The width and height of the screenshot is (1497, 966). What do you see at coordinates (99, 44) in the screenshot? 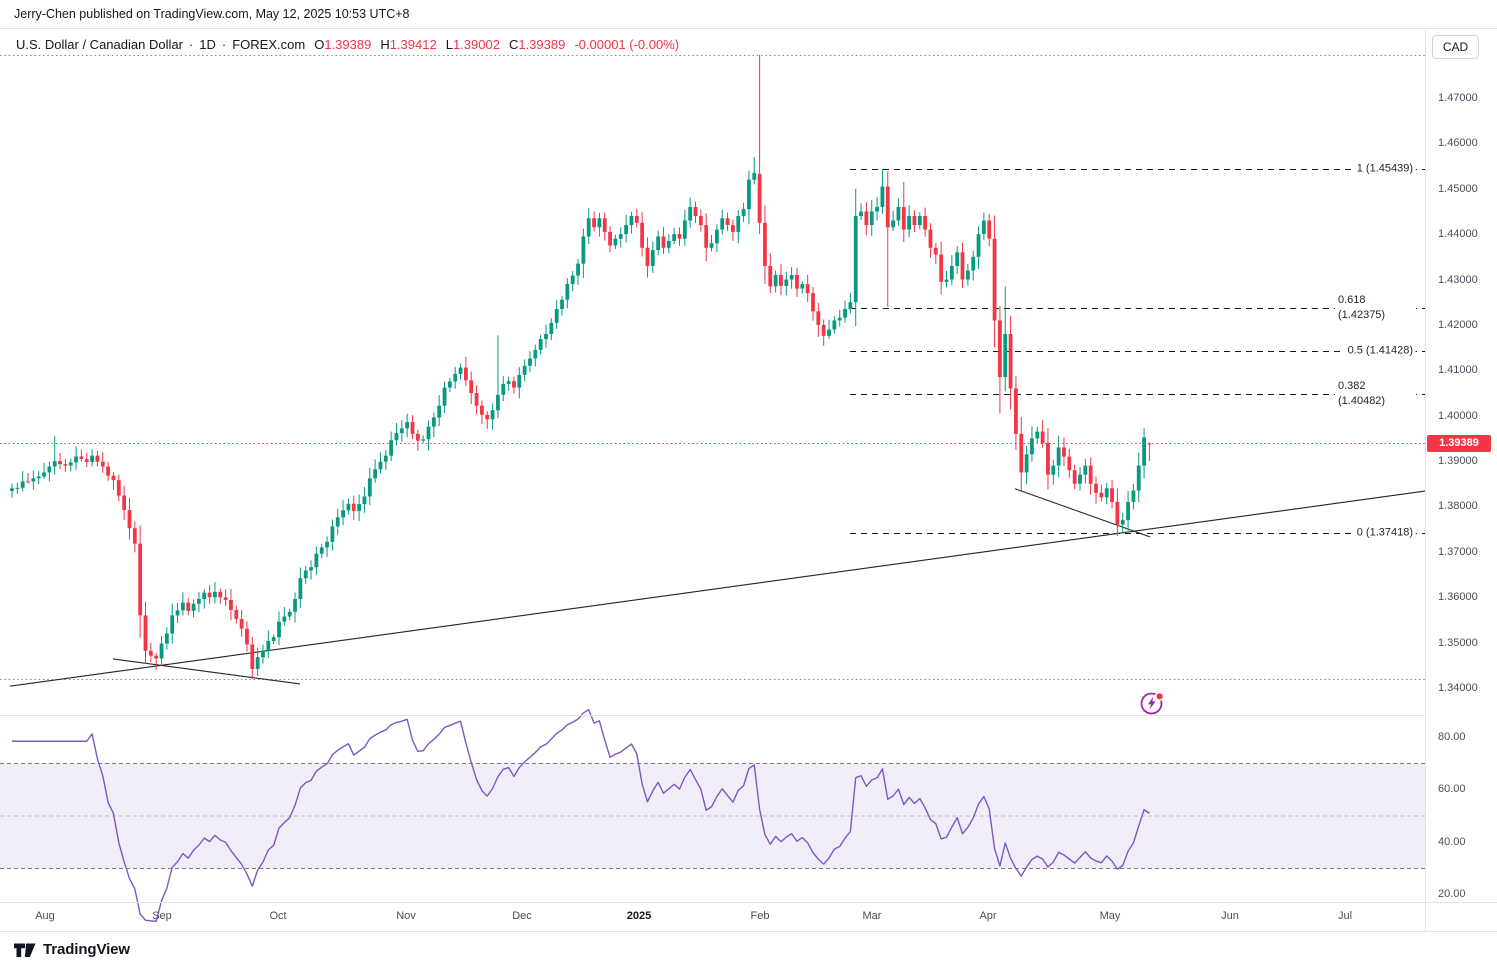
I see `symbol-title: U.S. Dollar / Canadian Dollar` at bounding box center [99, 44].